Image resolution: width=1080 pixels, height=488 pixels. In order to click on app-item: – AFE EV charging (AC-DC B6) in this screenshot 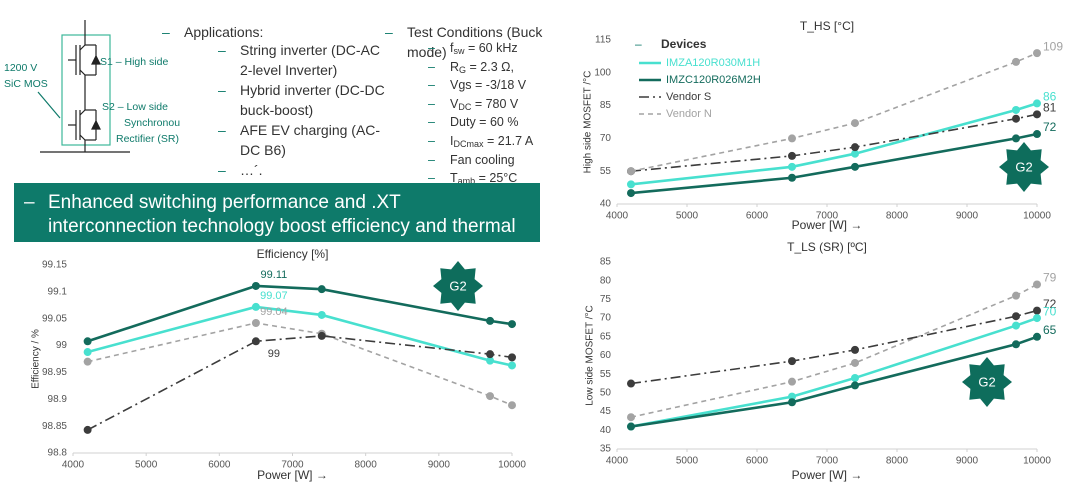, I will do `click(303, 140)`.